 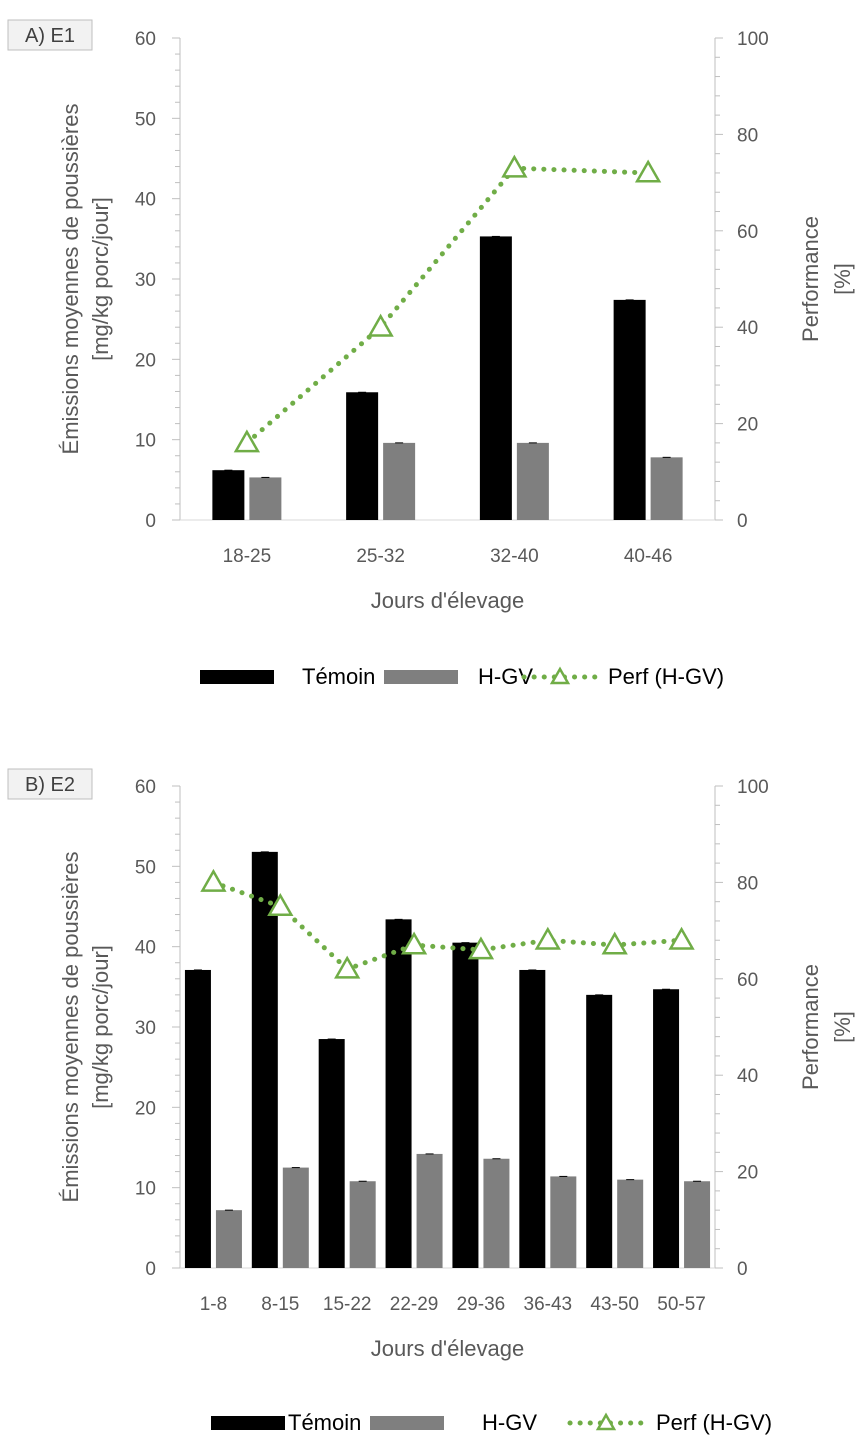 I want to click on panel-label: A) E1, so click(x=50, y=36).